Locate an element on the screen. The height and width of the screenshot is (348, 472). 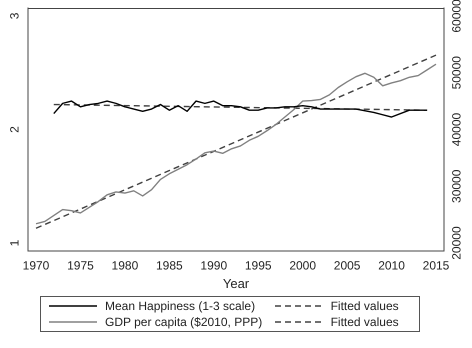
x-tick-label: 1980 is located at coordinates (125, 265).